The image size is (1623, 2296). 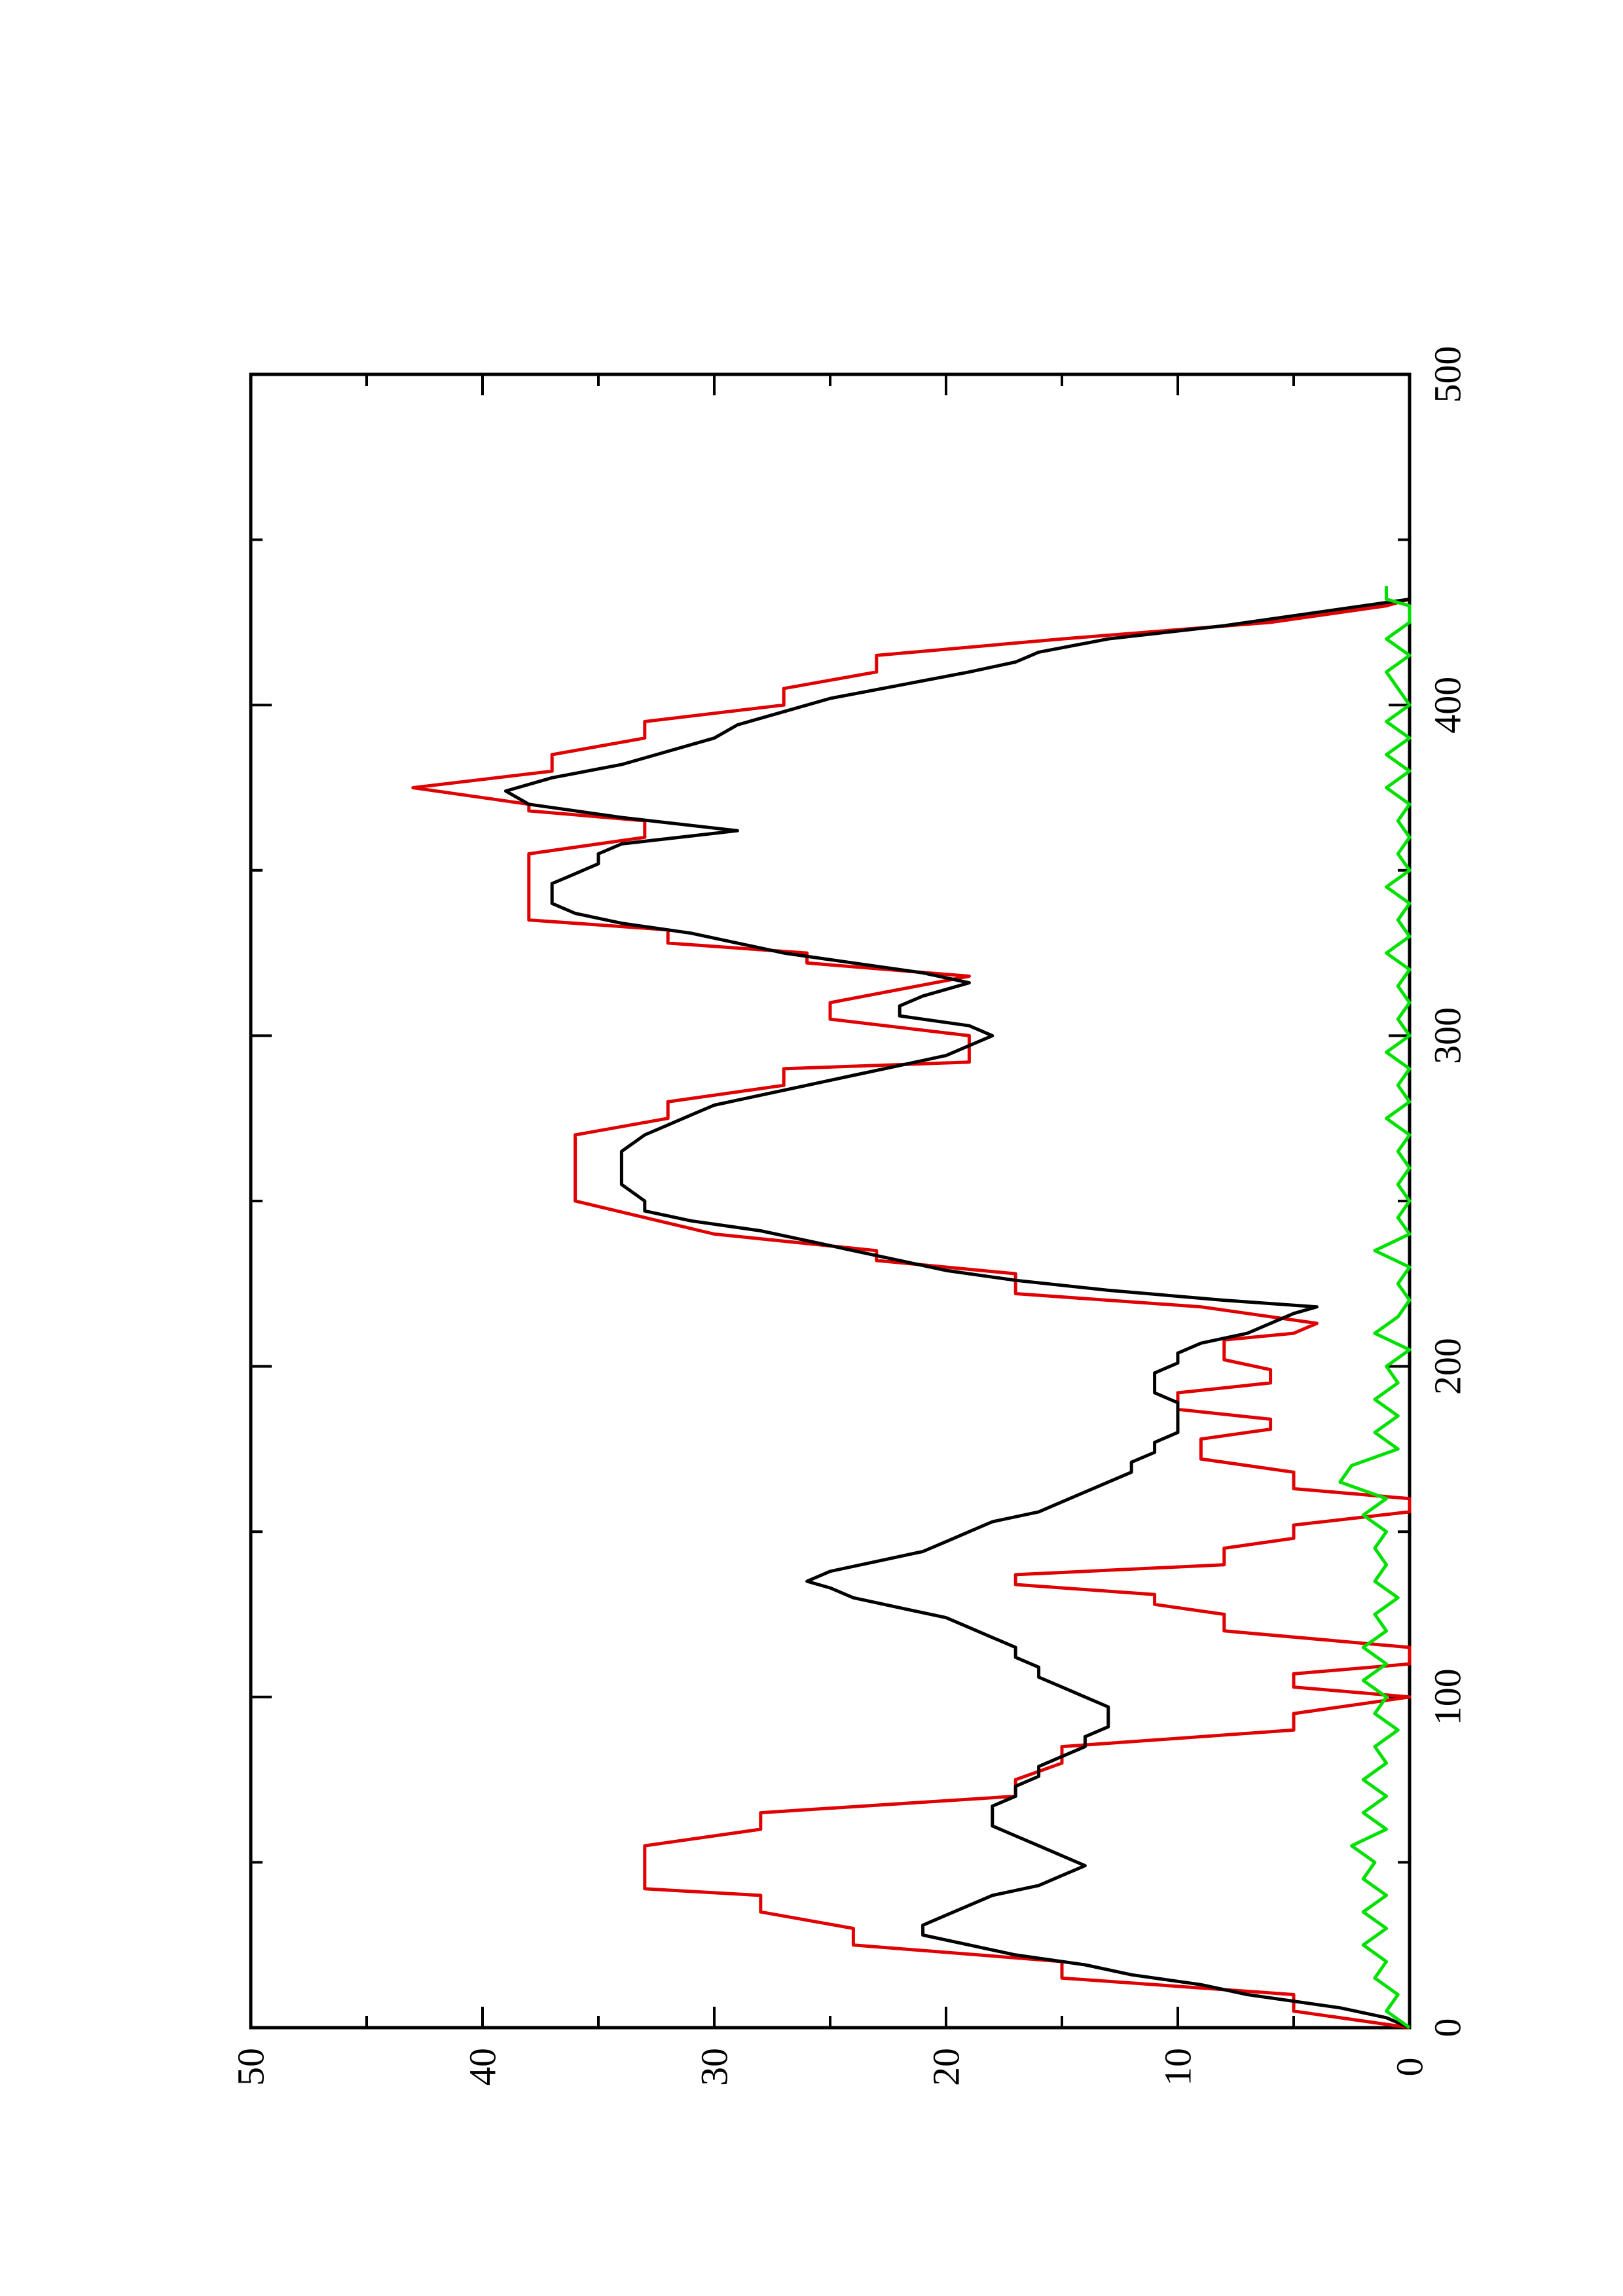 I want to click on y-tick-label: 40, so click(x=483, y=2067).